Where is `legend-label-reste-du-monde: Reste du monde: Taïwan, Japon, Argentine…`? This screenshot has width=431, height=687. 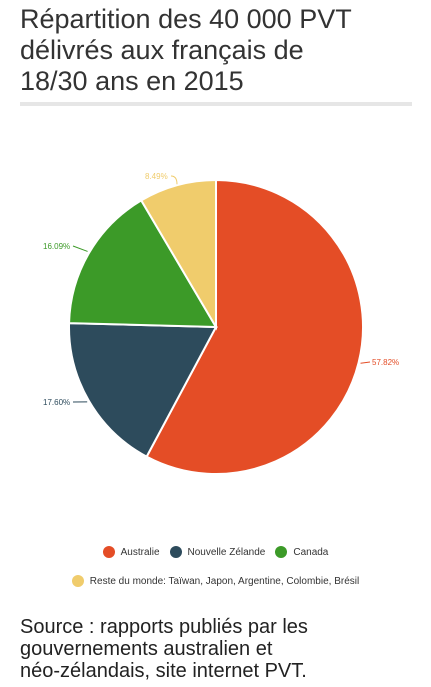
legend-label-reste-du-monde: Reste du monde: Taïwan, Japon, Argentine… is located at coordinates (224, 581).